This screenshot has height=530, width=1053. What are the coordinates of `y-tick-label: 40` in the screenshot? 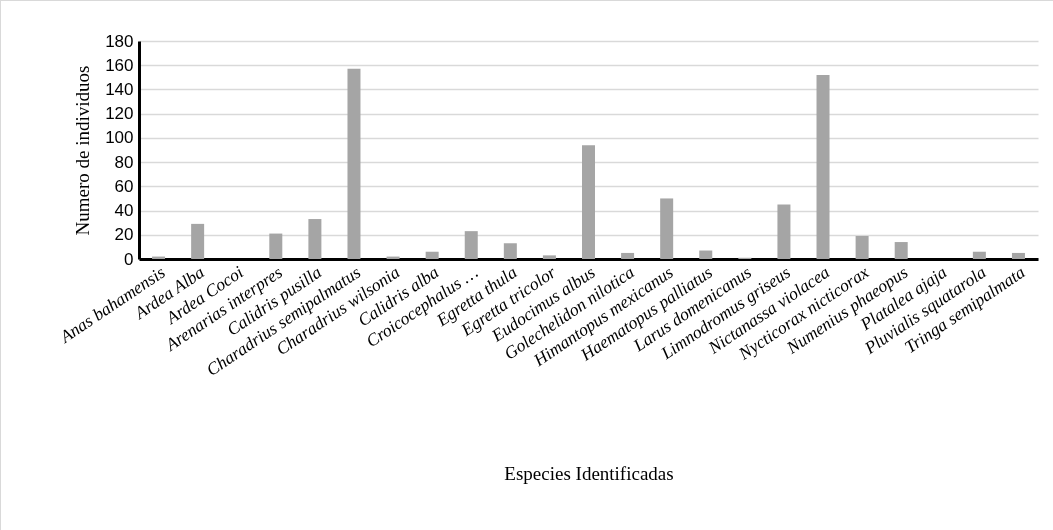 It's located at (124, 211).